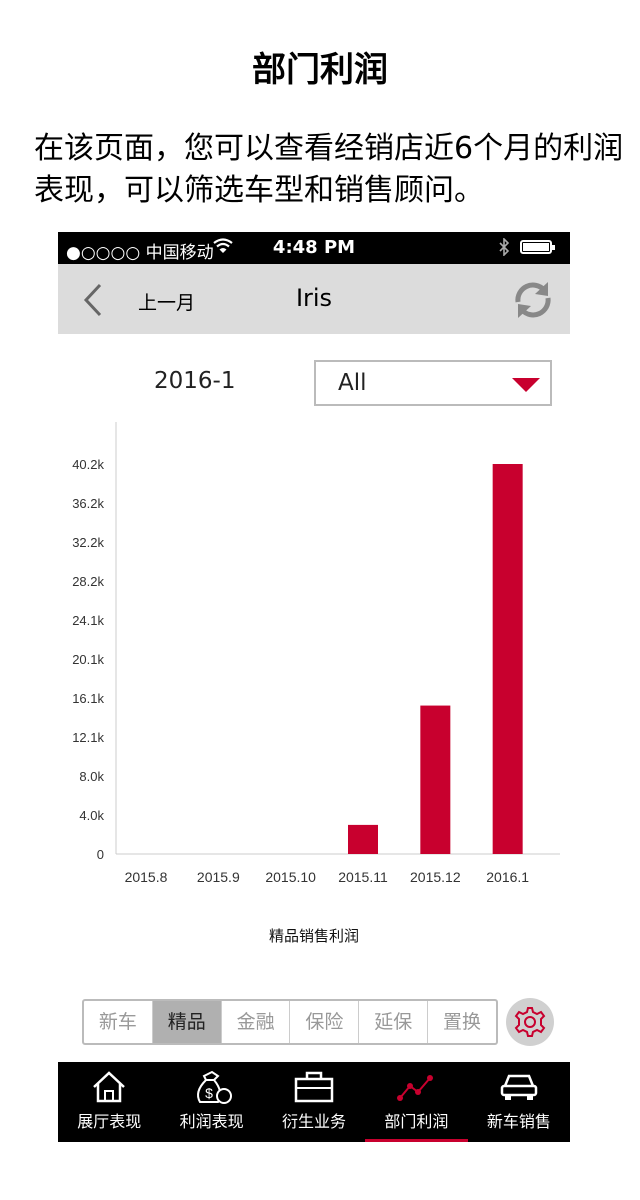 This screenshot has height=1200, width=640. Describe the element at coordinates (223, 248) in the screenshot. I see `wifi-icon` at that location.